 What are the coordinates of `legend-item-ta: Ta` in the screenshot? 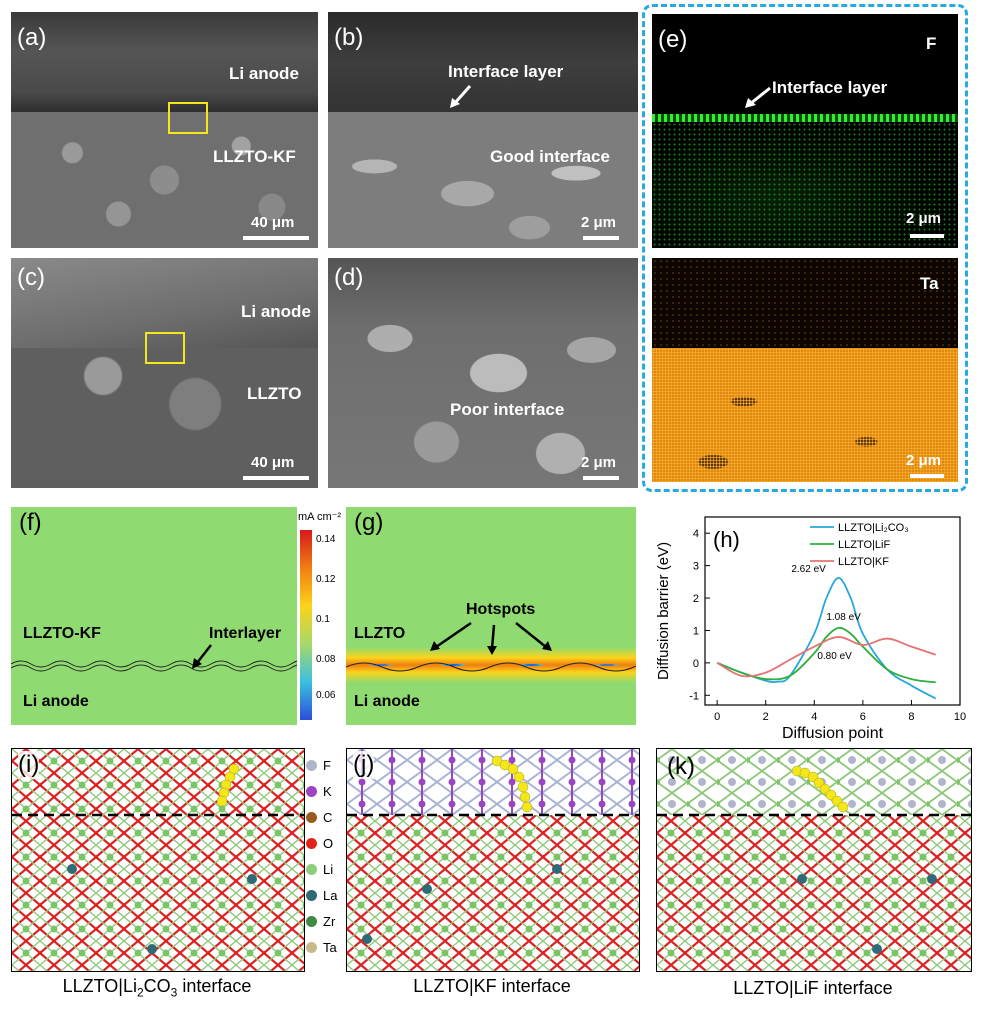 It's located at (321, 947).